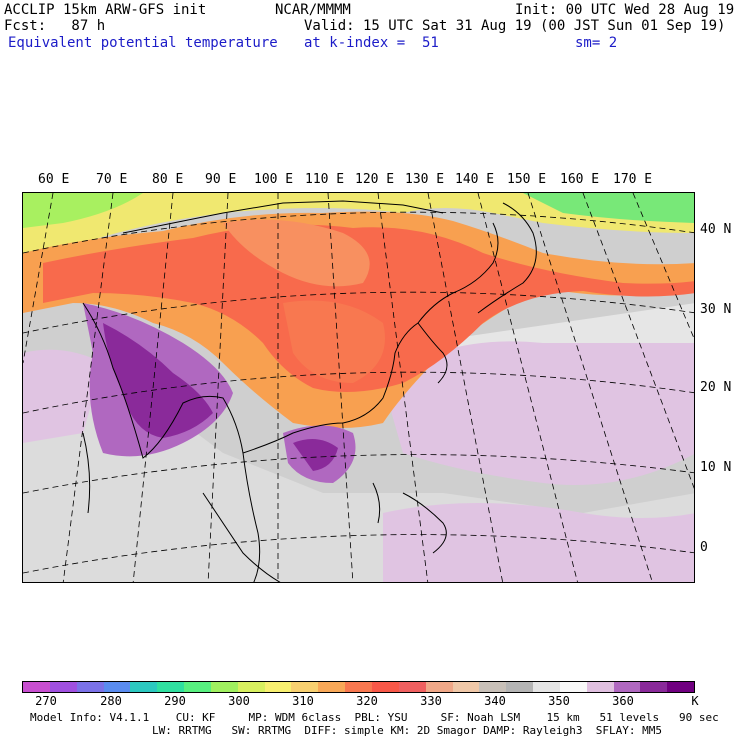 Image resolution: width=740 pixels, height=740 pixels. I want to click on colorbar-tick: 360, so click(623, 701).